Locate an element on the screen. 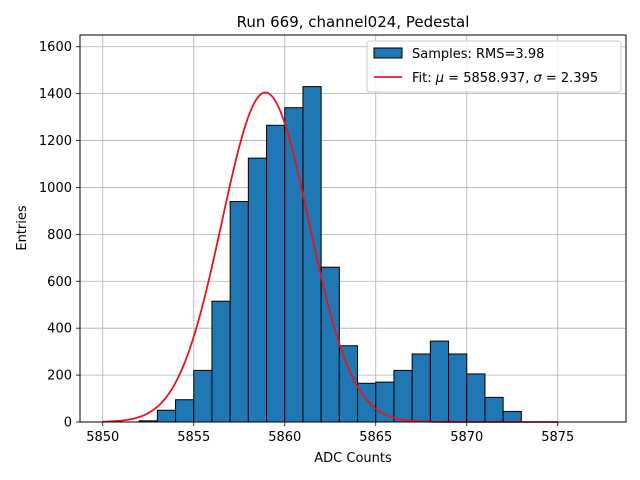 The width and height of the screenshot is (640, 480). y-tick-label: 400 is located at coordinates (59, 329).